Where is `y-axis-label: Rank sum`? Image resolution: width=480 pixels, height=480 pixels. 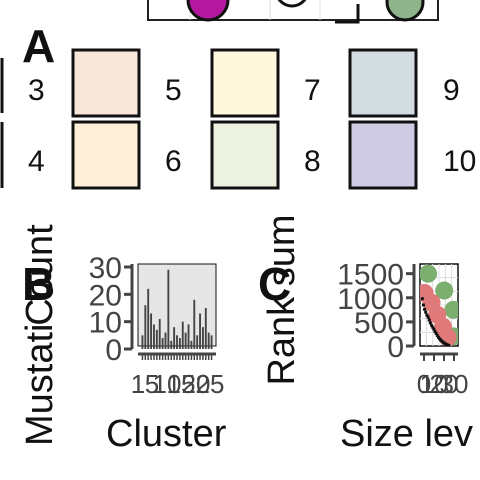
y-axis-label: Rank sum is located at coordinates (282, 299).